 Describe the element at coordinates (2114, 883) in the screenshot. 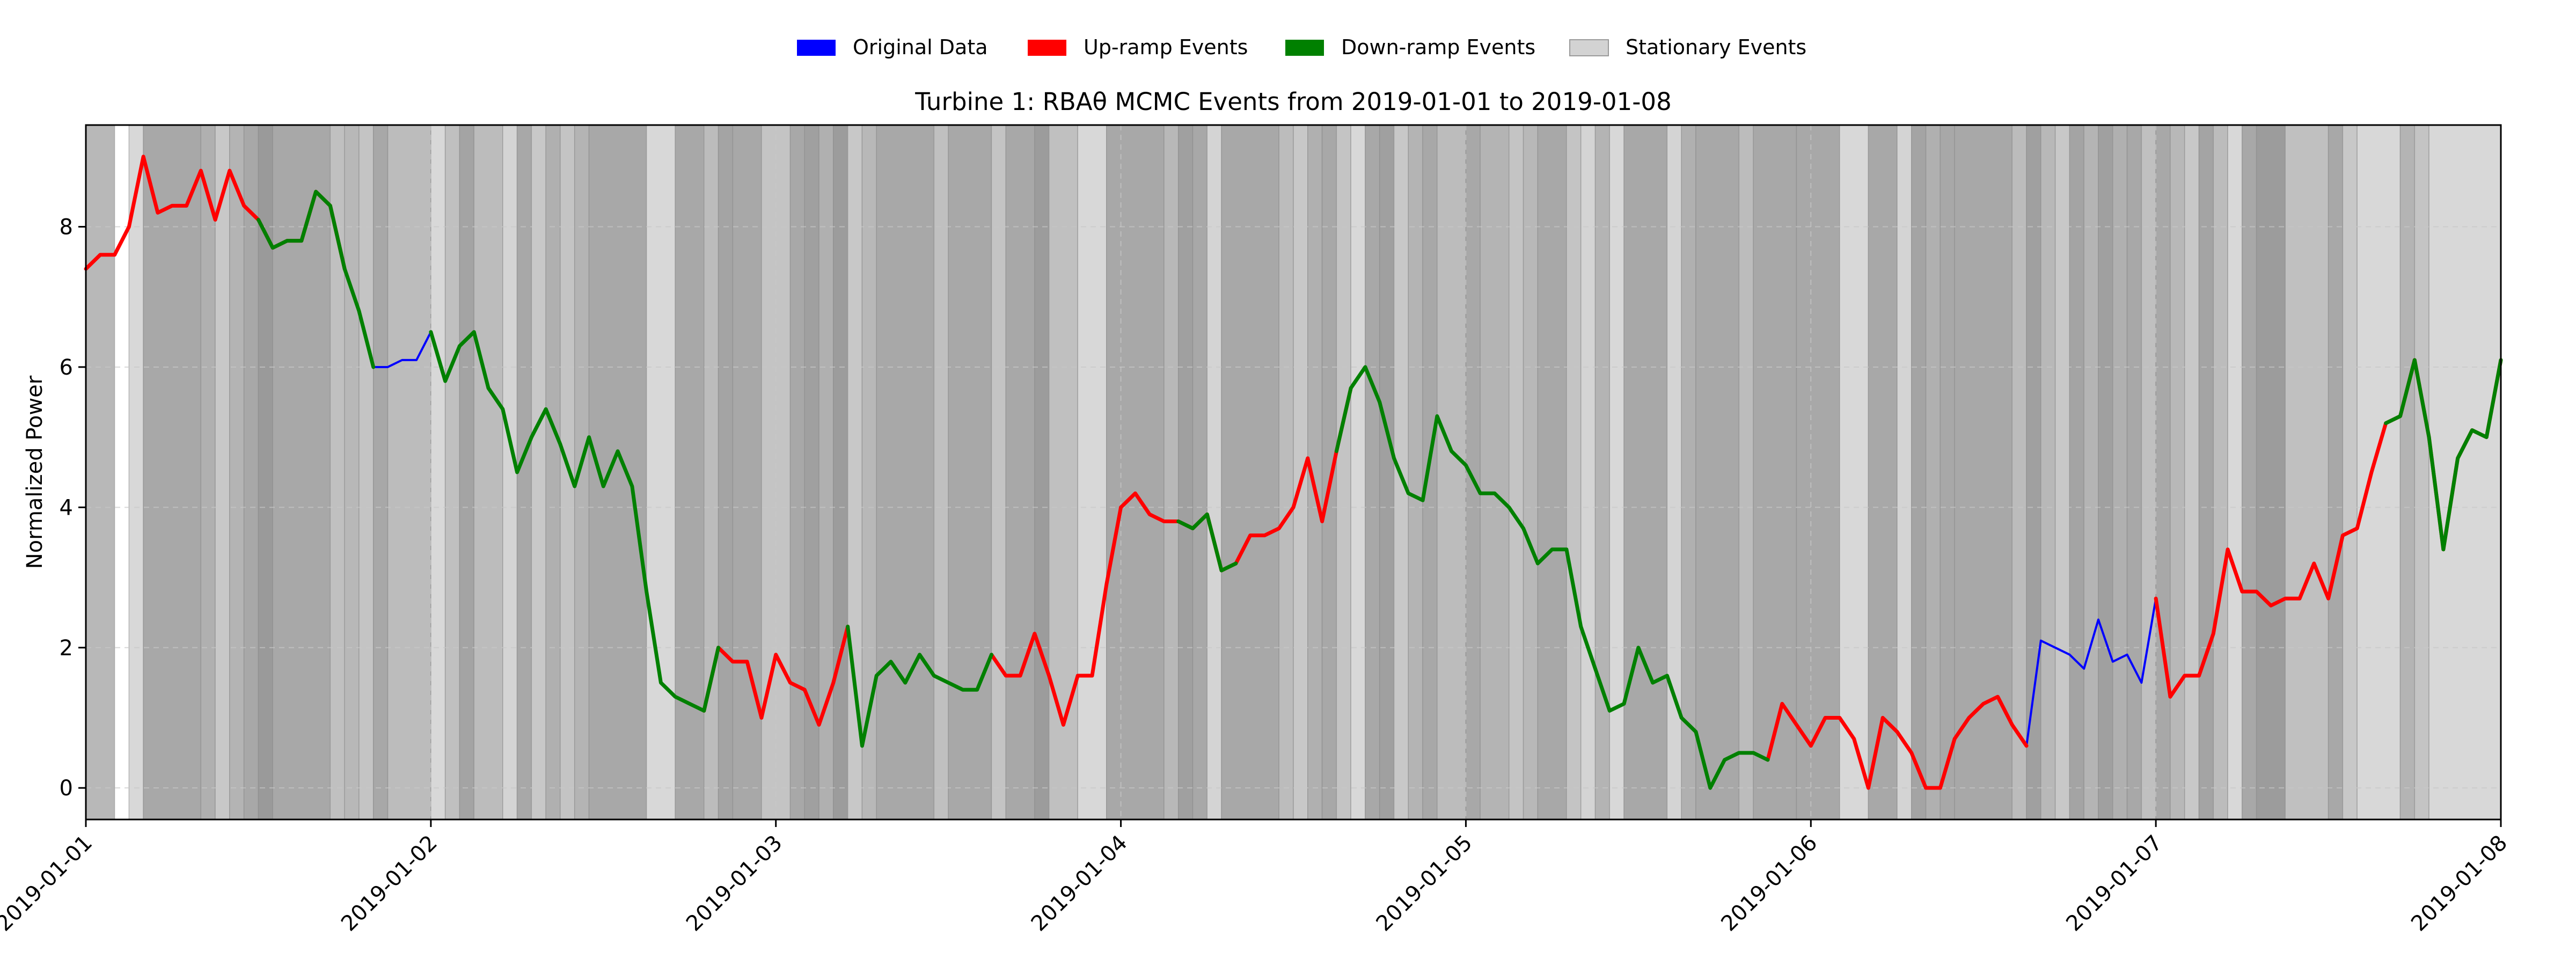

I see `x-tick-label: 2019-01-07` at that location.